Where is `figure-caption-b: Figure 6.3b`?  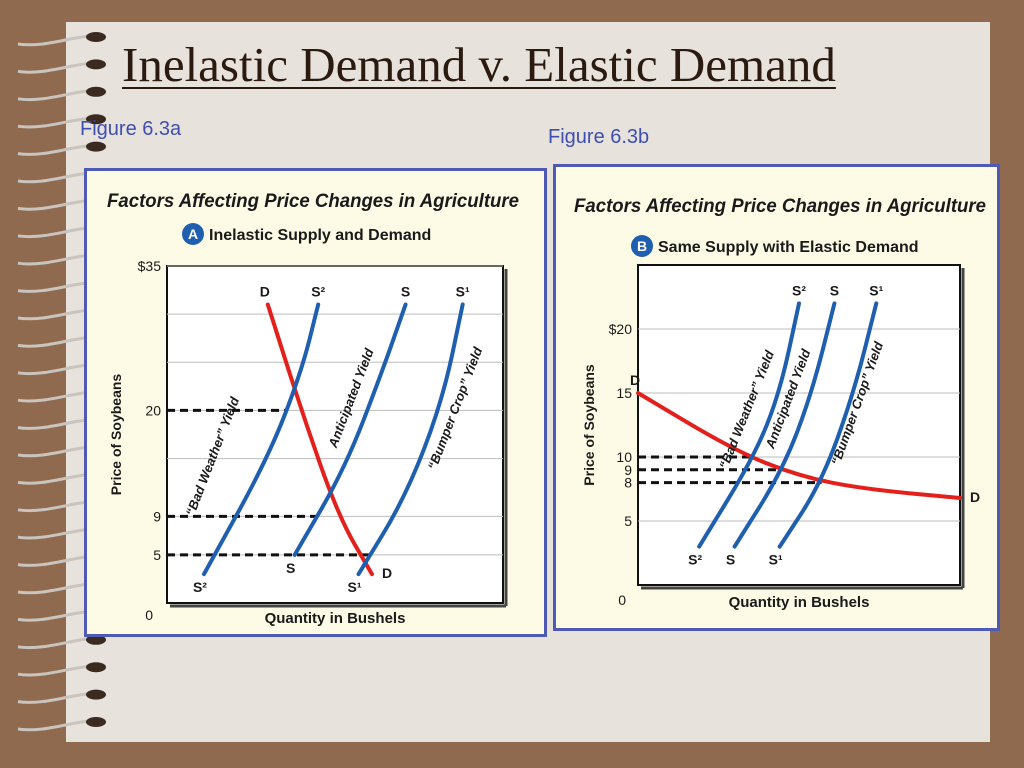
figure-caption-b: Figure 6.3b is located at coordinates (599, 137).